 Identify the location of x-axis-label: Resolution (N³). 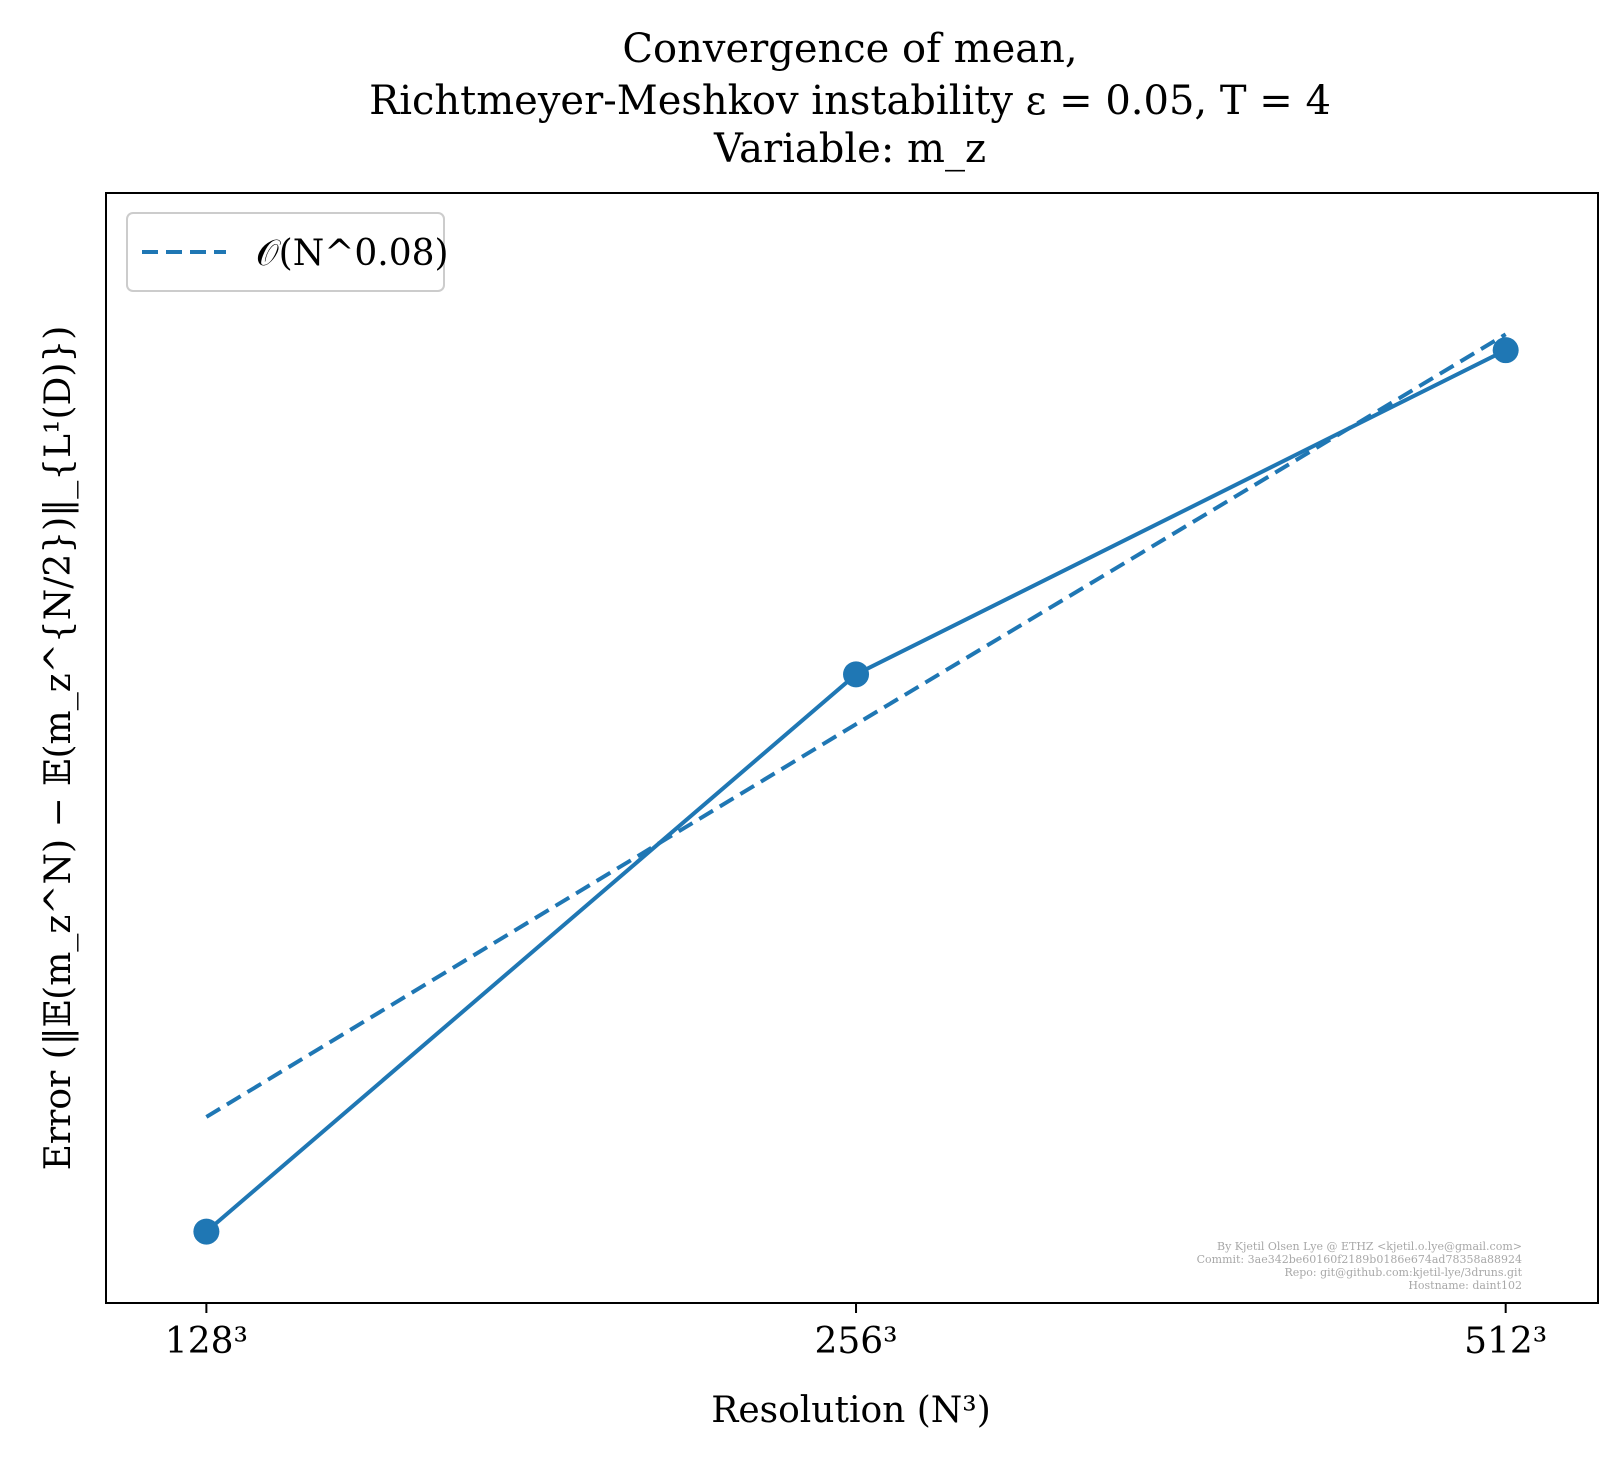
(851, 1410).